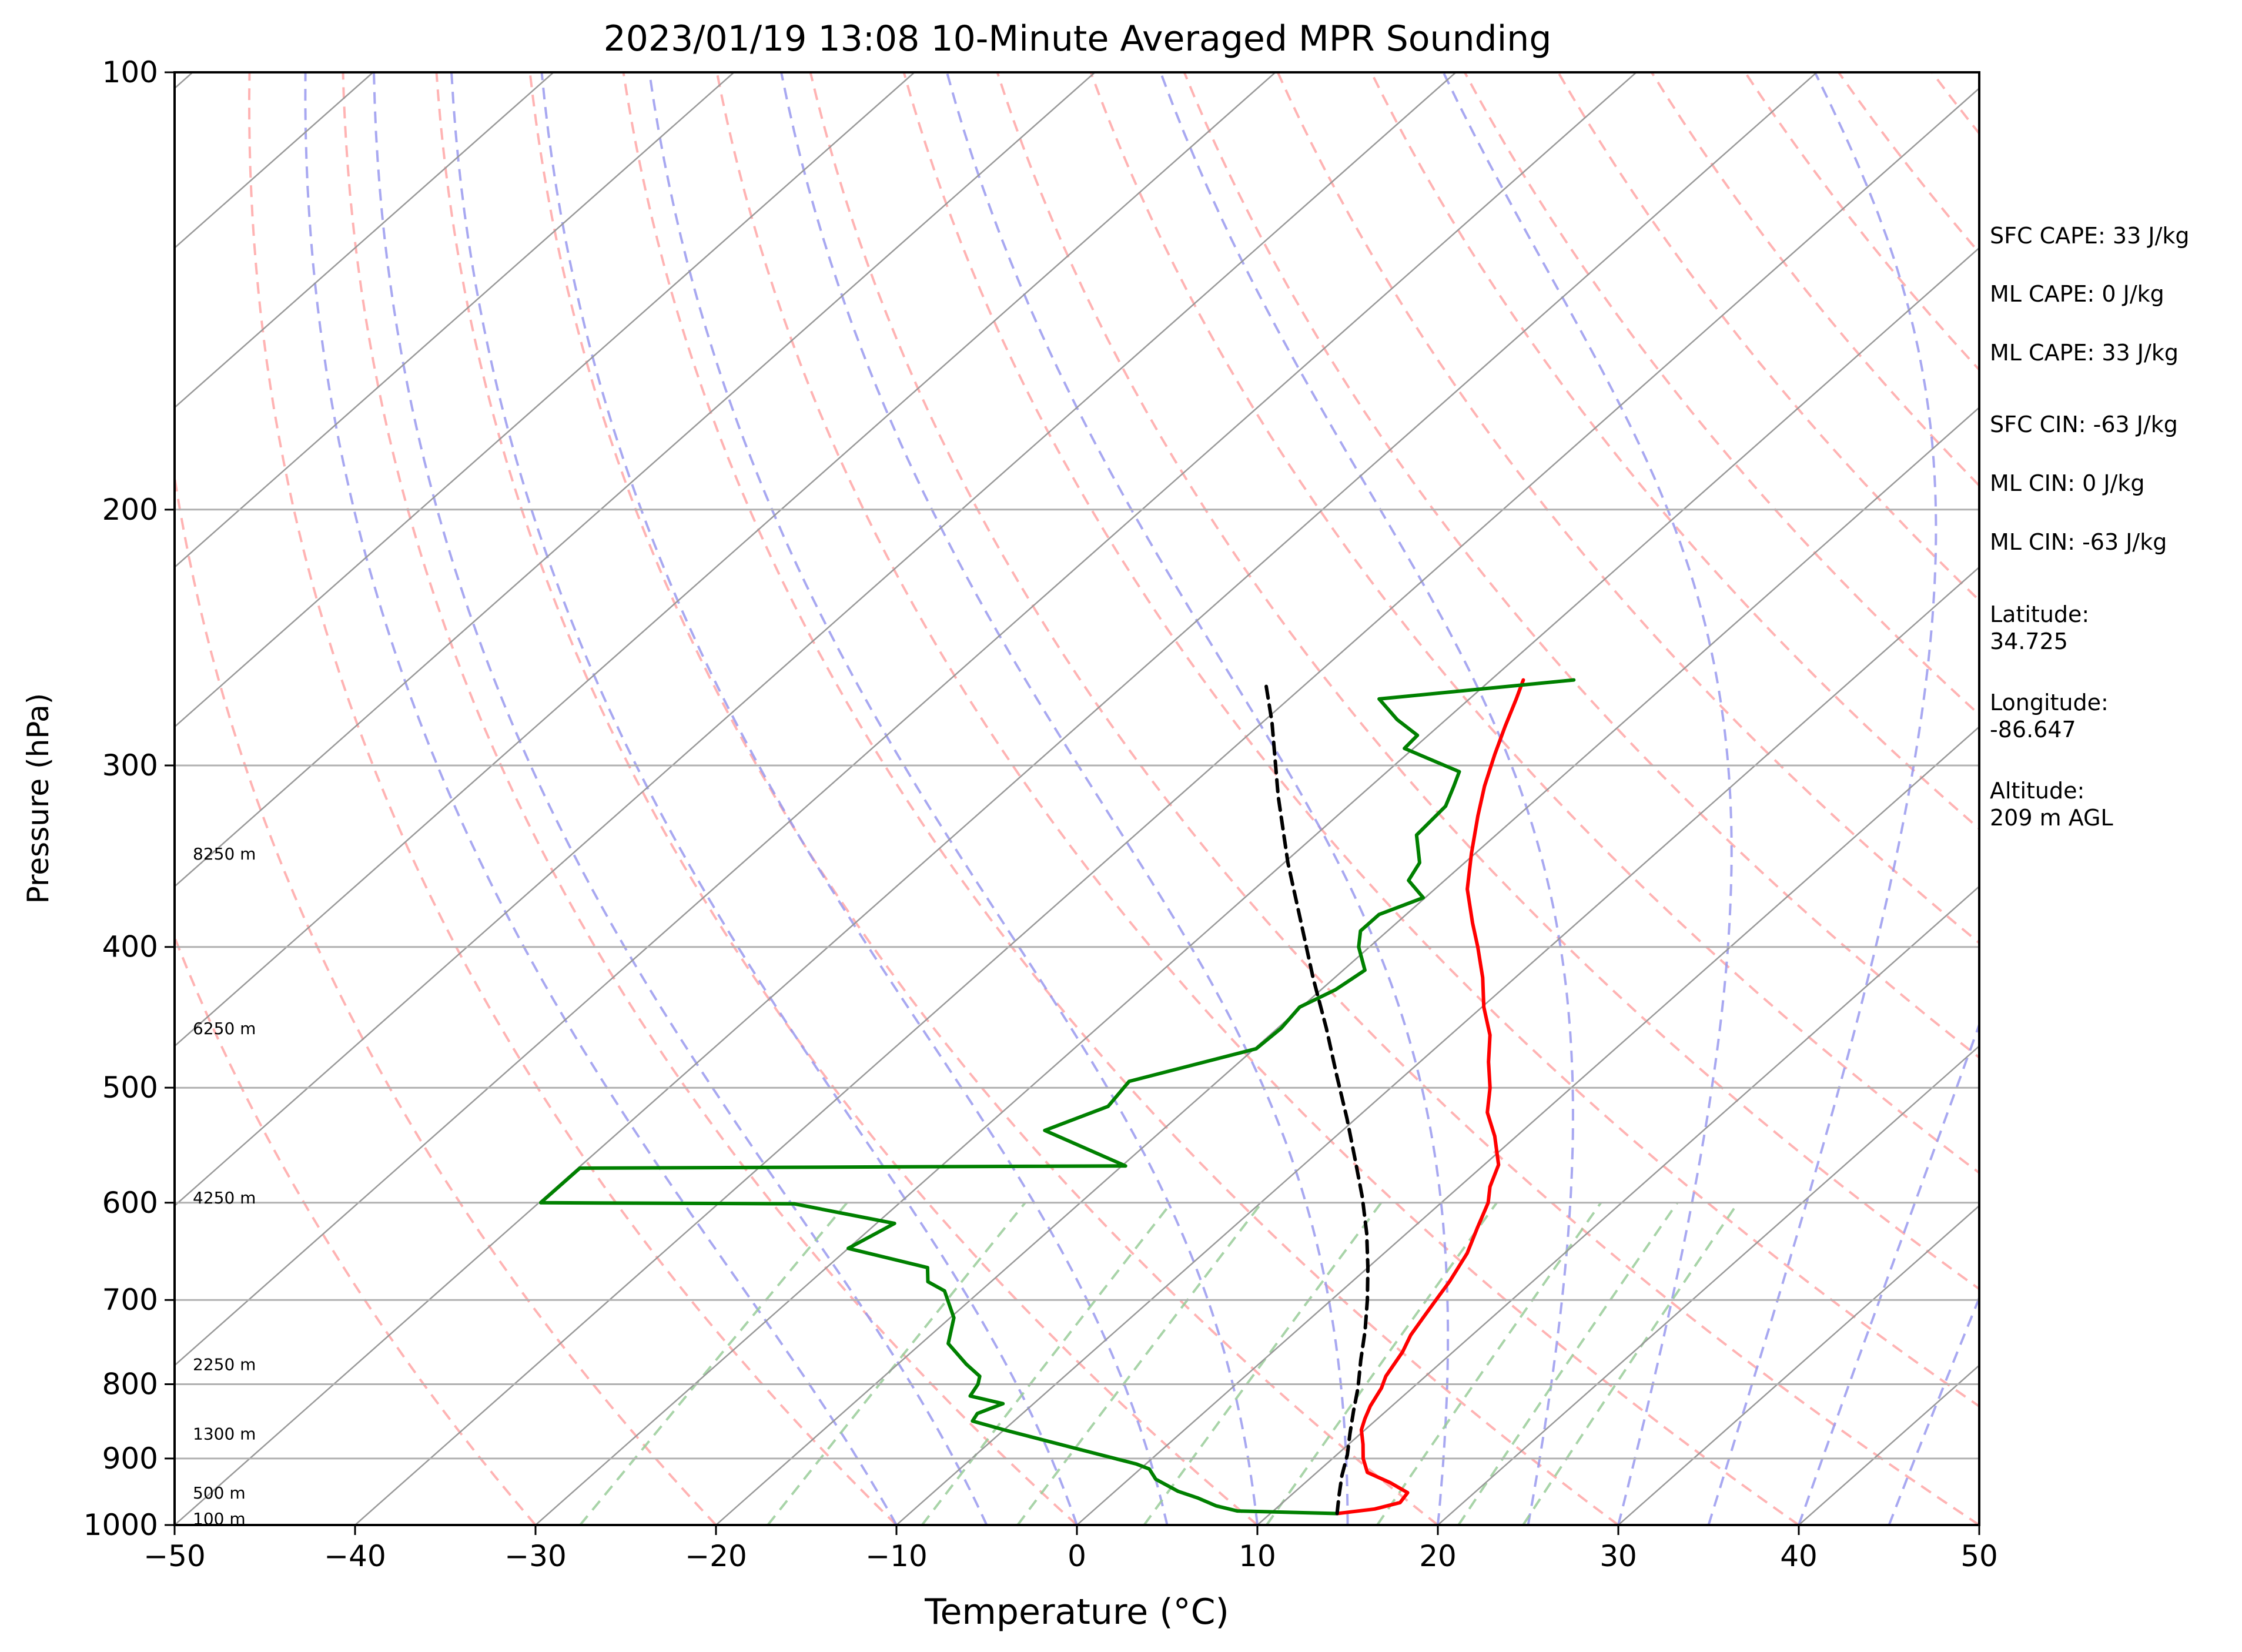  I want to click on y-tick-label: 100, so click(130, 72).